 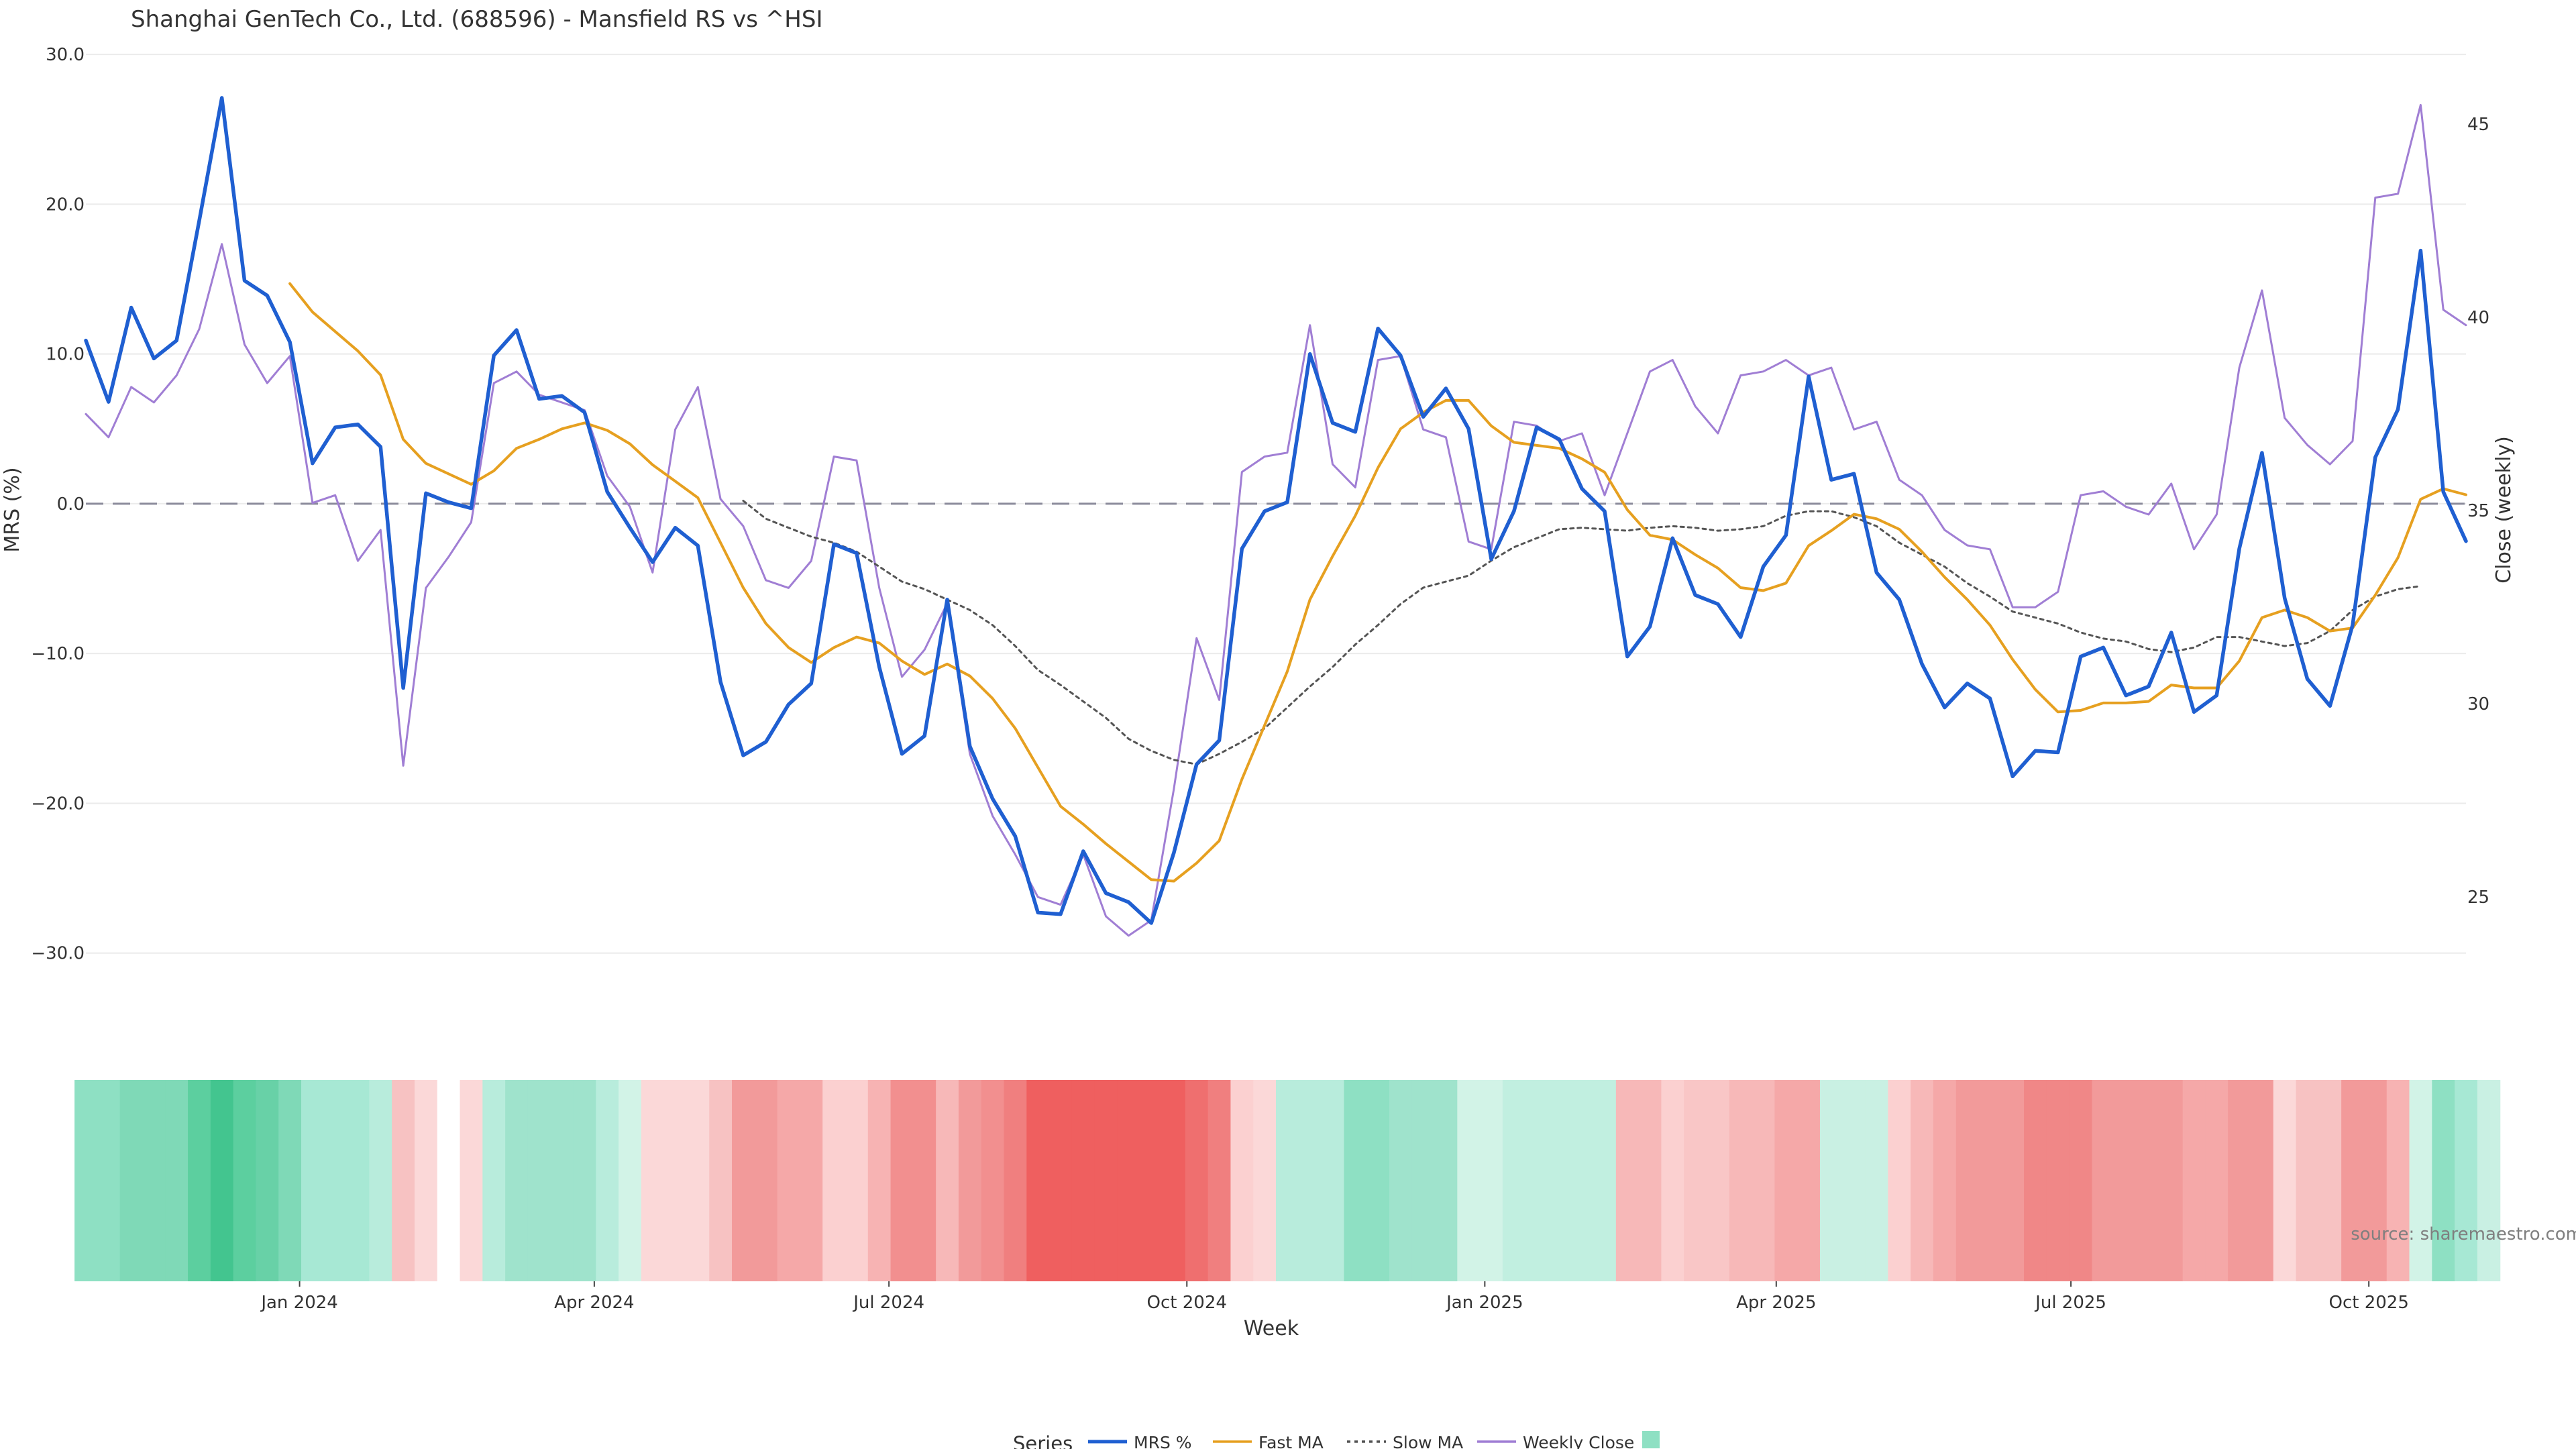 I want to click on x-tick-label: Apr 2024, so click(x=594, y=1303).